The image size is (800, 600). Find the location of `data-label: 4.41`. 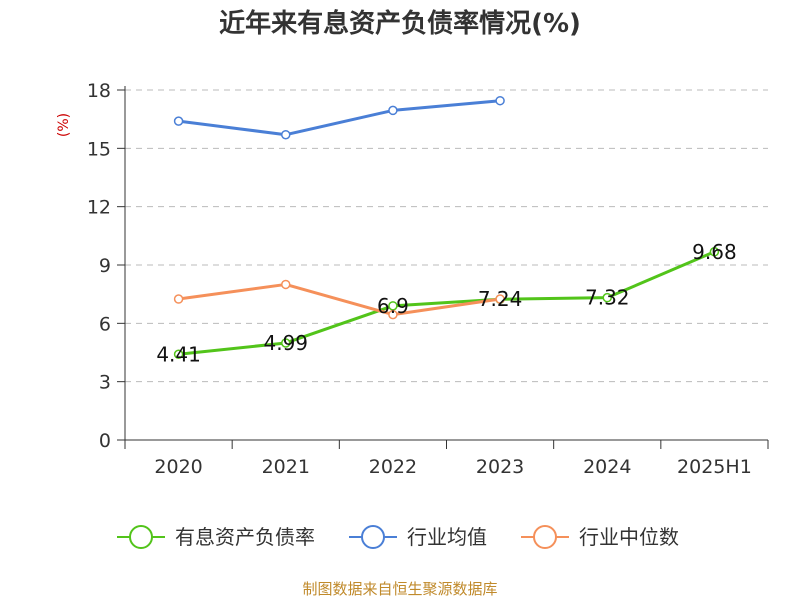

data-label: 4.41 is located at coordinates (178, 354).